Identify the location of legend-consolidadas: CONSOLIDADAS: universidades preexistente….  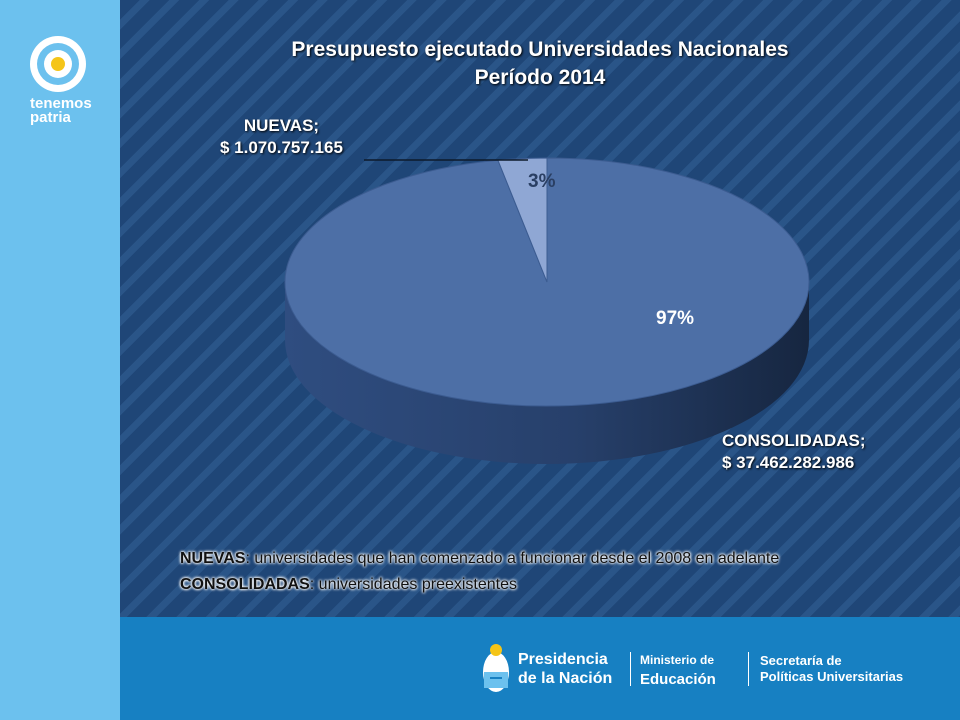
(348, 585).